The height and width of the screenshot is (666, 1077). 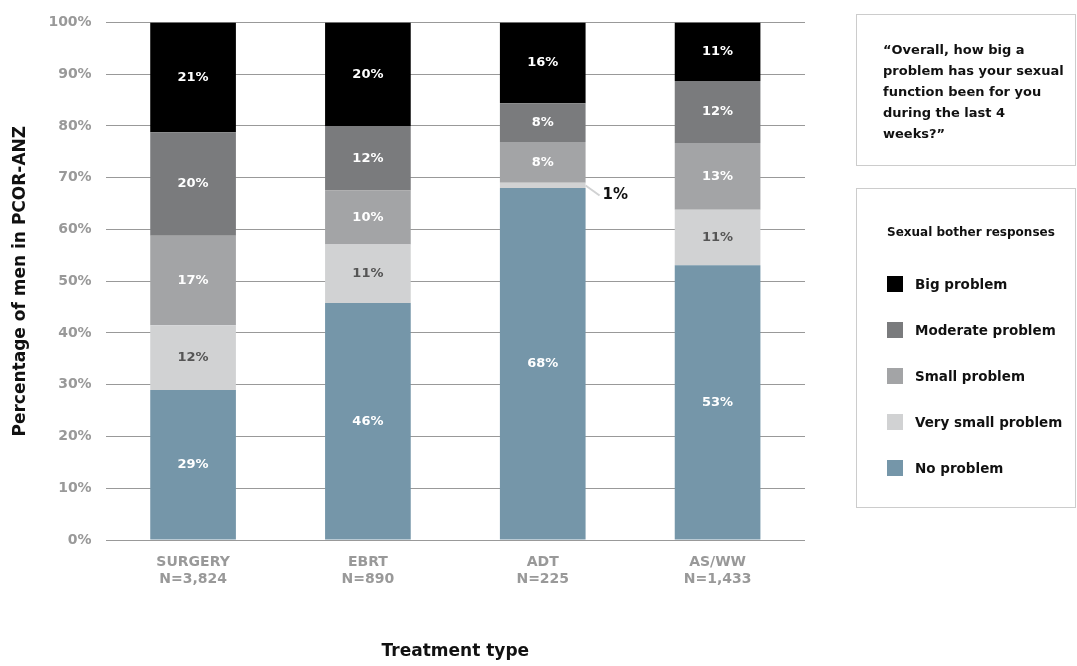 What do you see at coordinates (989, 422) in the screenshot?
I see `legend-label: Very small problem` at bounding box center [989, 422].